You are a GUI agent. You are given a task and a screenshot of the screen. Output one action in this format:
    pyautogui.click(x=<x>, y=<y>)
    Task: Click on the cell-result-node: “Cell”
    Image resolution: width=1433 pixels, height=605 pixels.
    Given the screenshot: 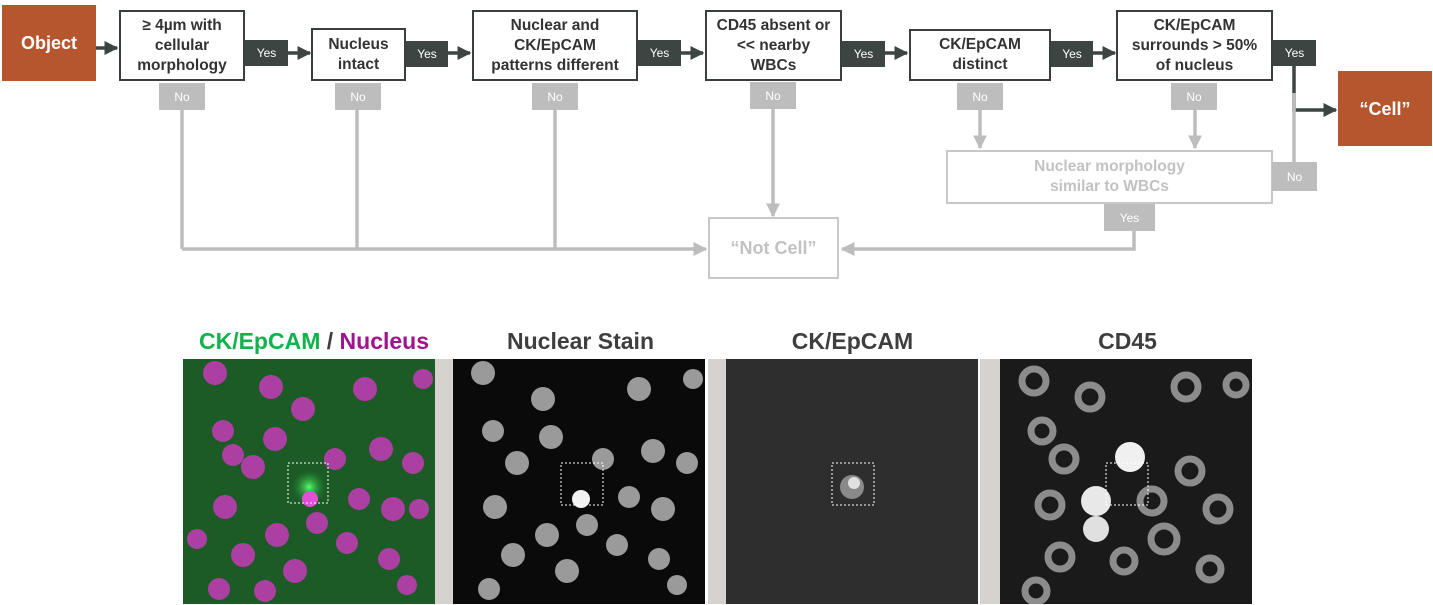 What is the action you would take?
    pyautogui.click(x=1385, y=108)
    